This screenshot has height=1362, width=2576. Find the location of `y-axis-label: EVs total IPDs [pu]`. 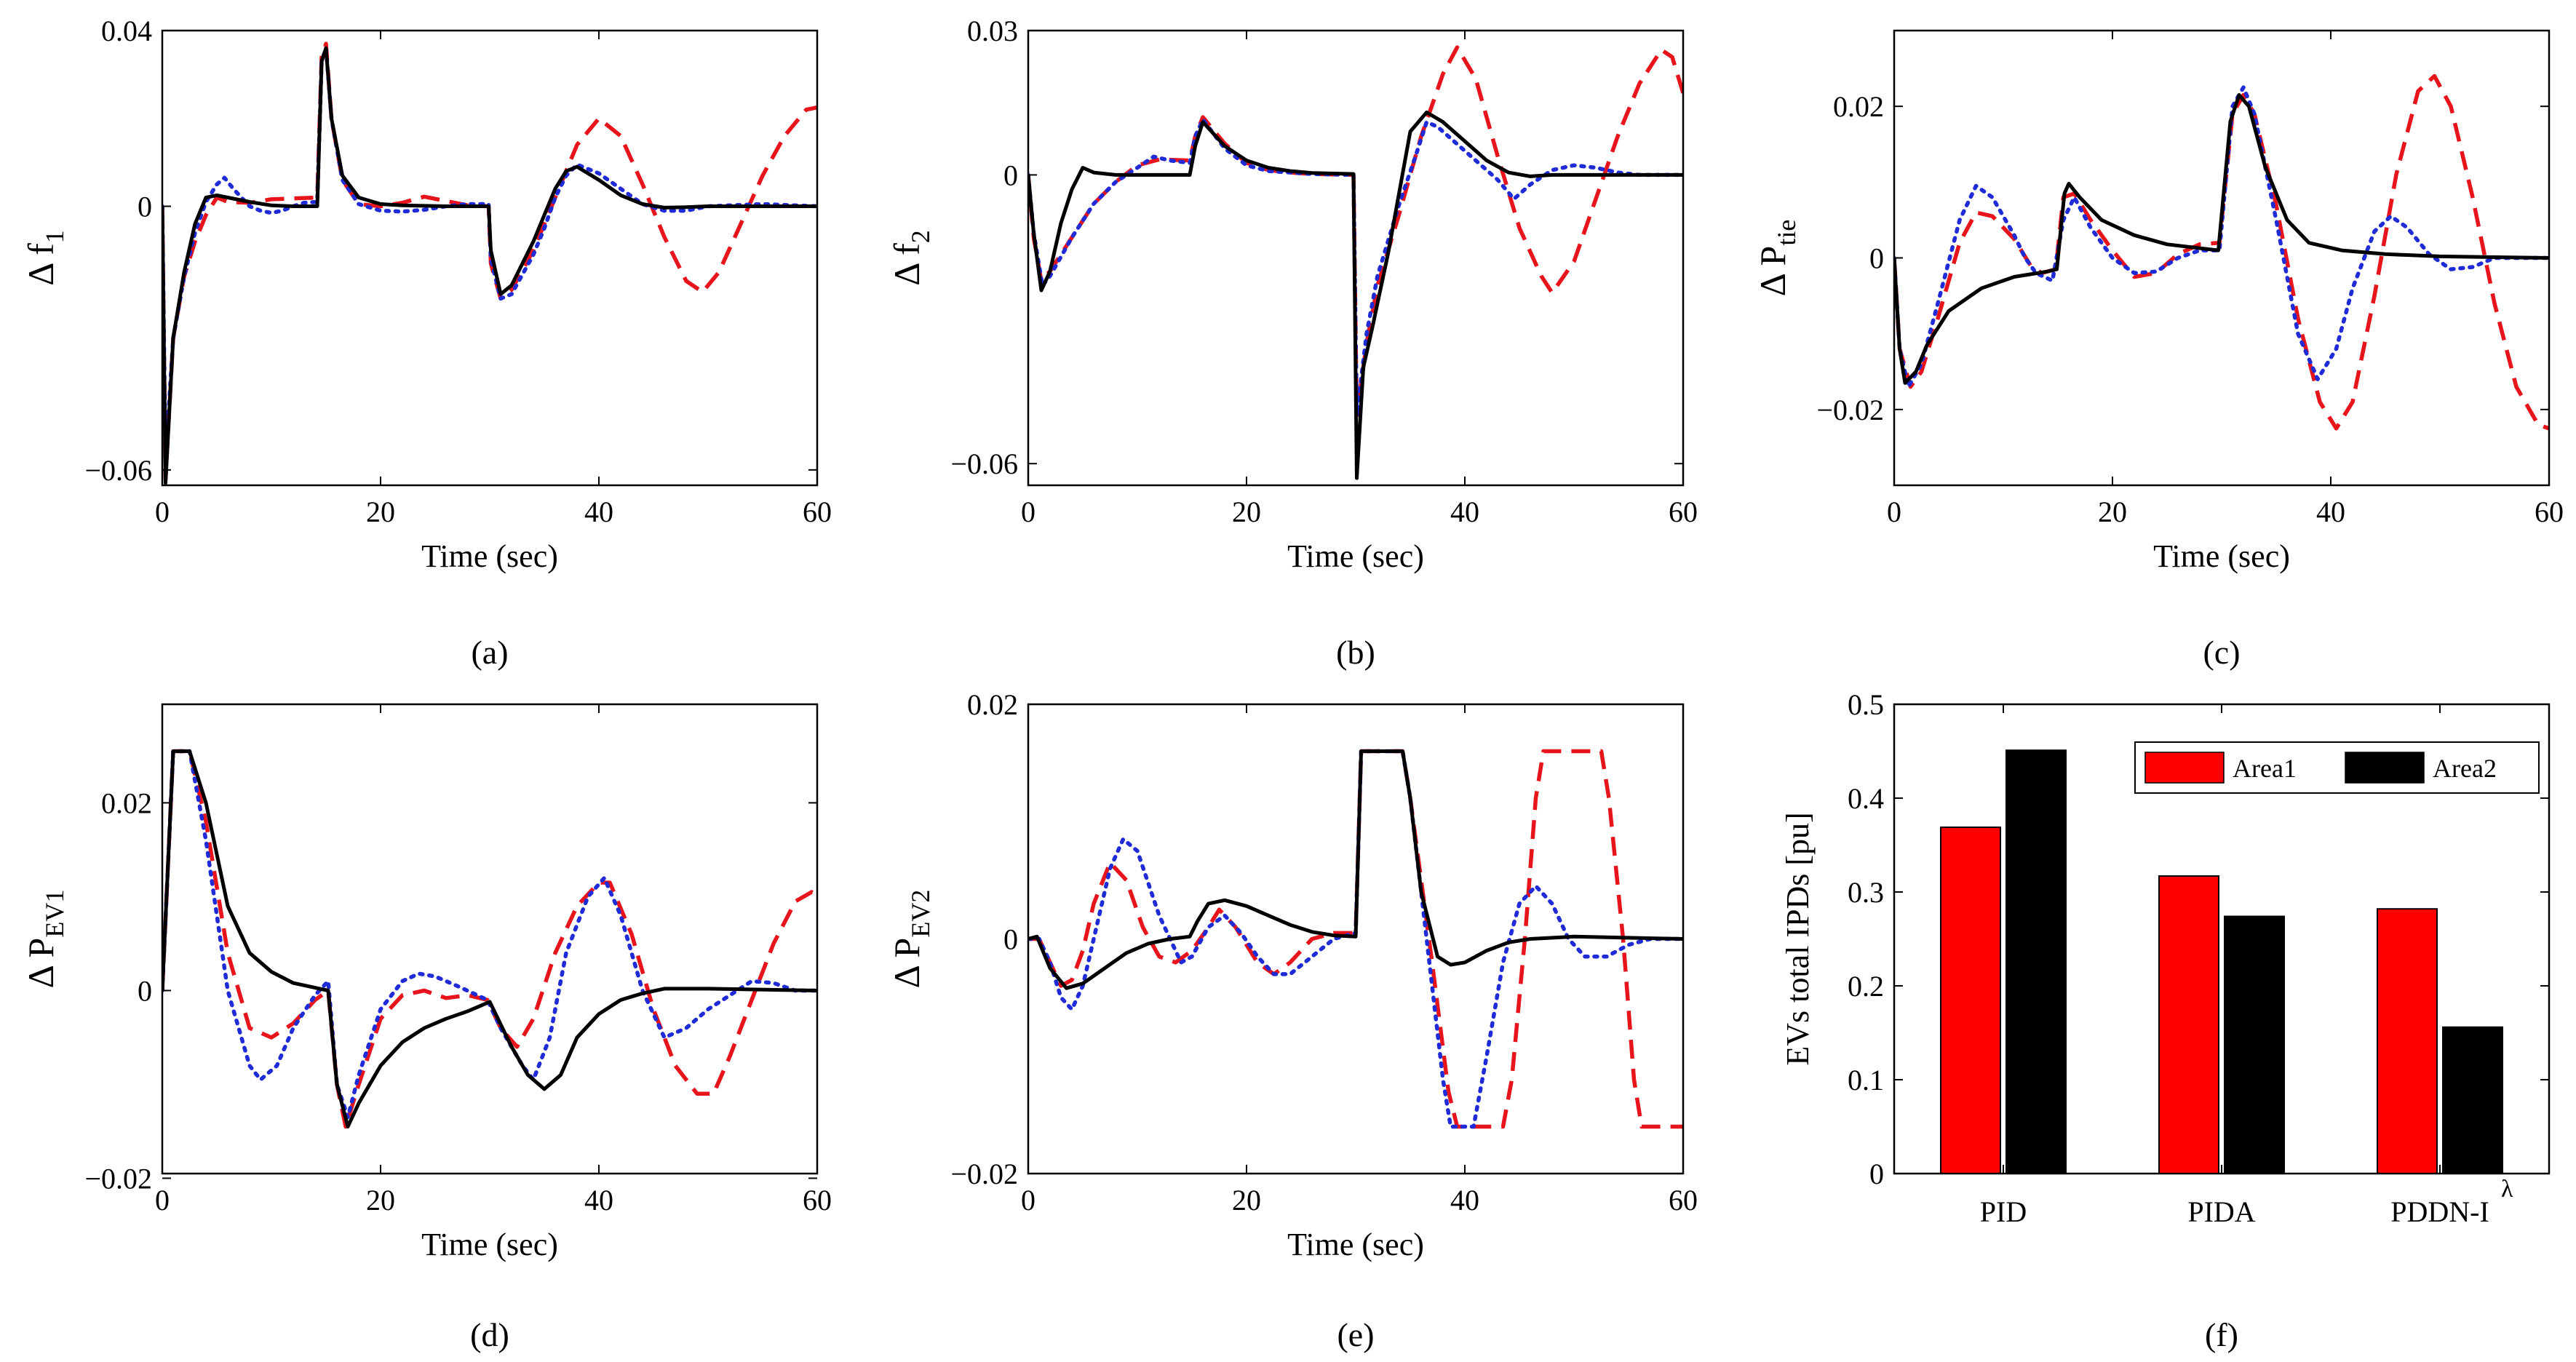

y-axis-label: EVs total IPDs [pu] is located at coordinates (1798, 938).